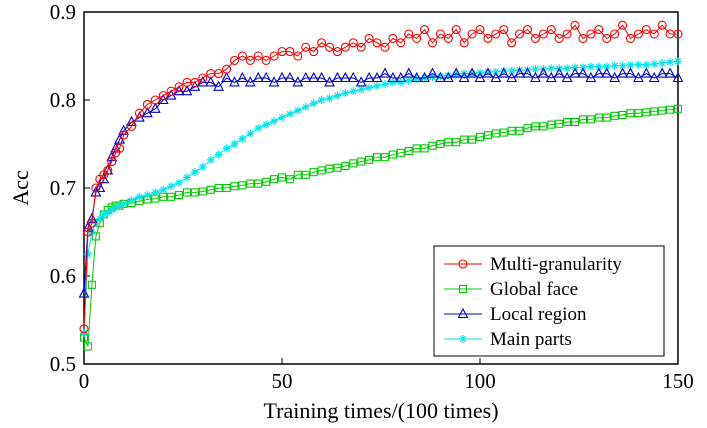  What do you see at coordinates (508, 339) in the screenshot?
I see `legend-item: Main parts` at bounding box center [508, 339].